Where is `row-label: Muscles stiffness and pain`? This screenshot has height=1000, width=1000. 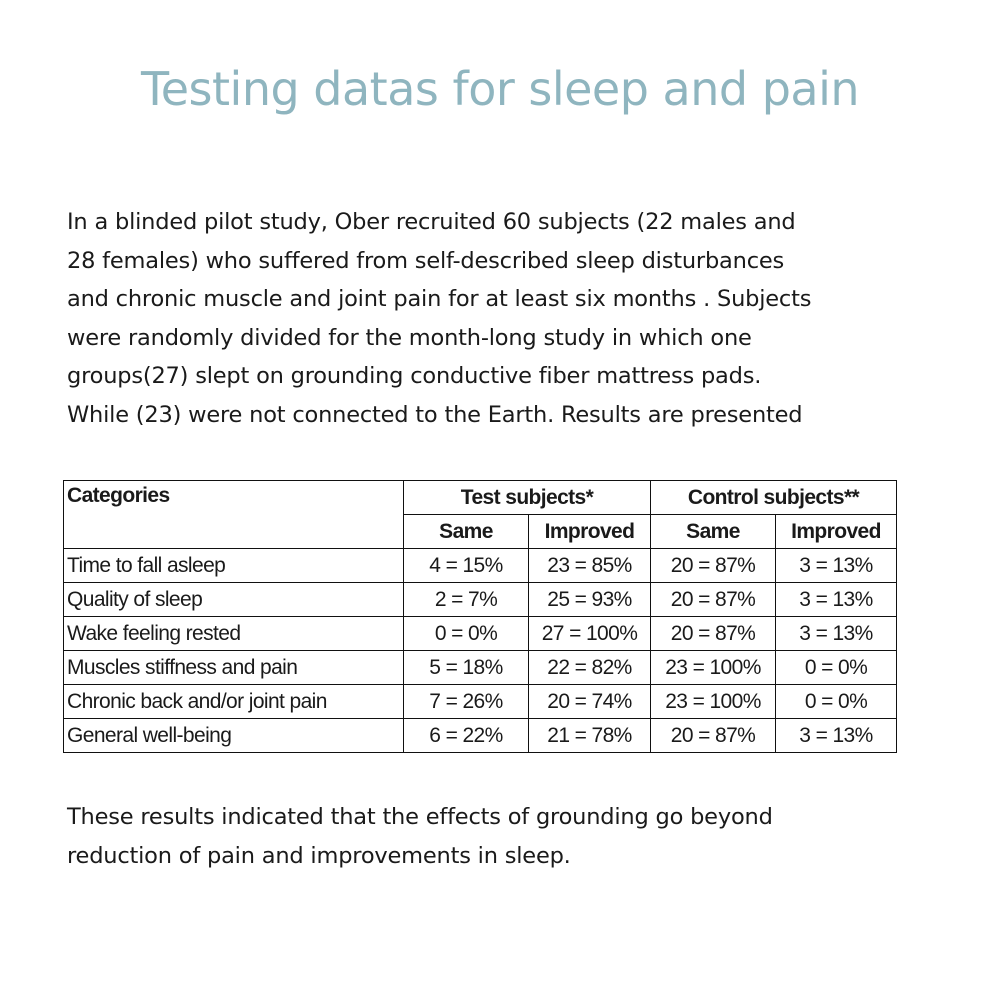
row-label: Muscles stiffness and pain is located at coordinates (233, 667).